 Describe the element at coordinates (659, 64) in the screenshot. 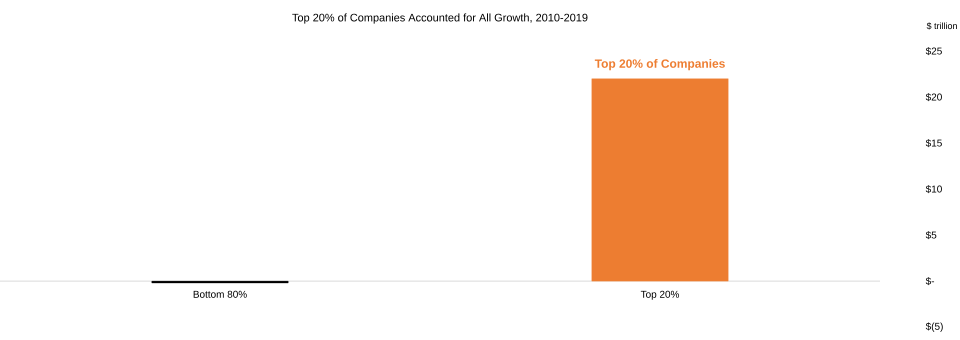

I see `annotation: Top 20% of Companies` at that location.